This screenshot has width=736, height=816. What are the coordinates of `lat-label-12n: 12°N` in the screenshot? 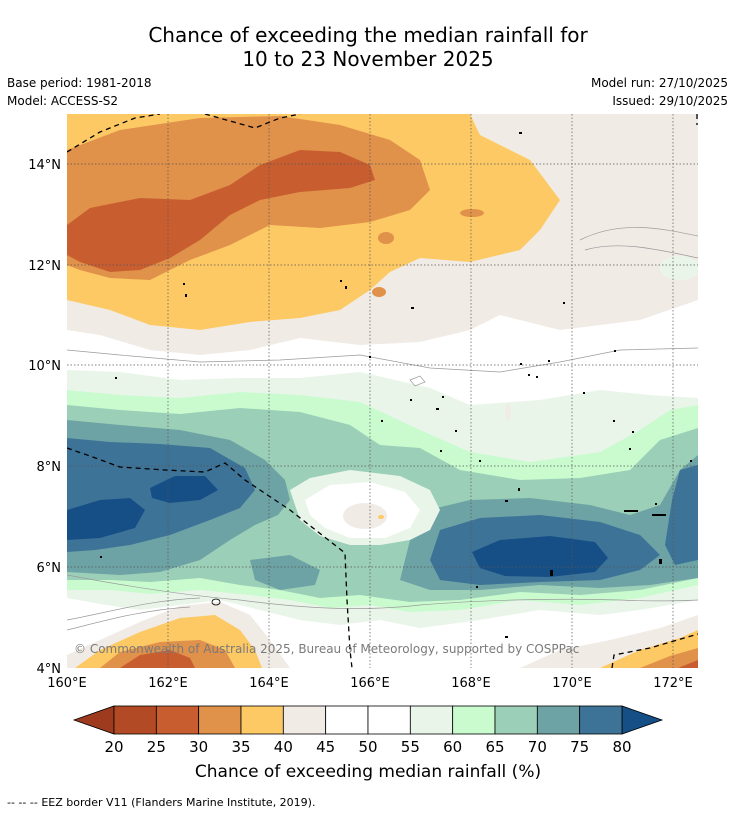 It's located at (44, 266).